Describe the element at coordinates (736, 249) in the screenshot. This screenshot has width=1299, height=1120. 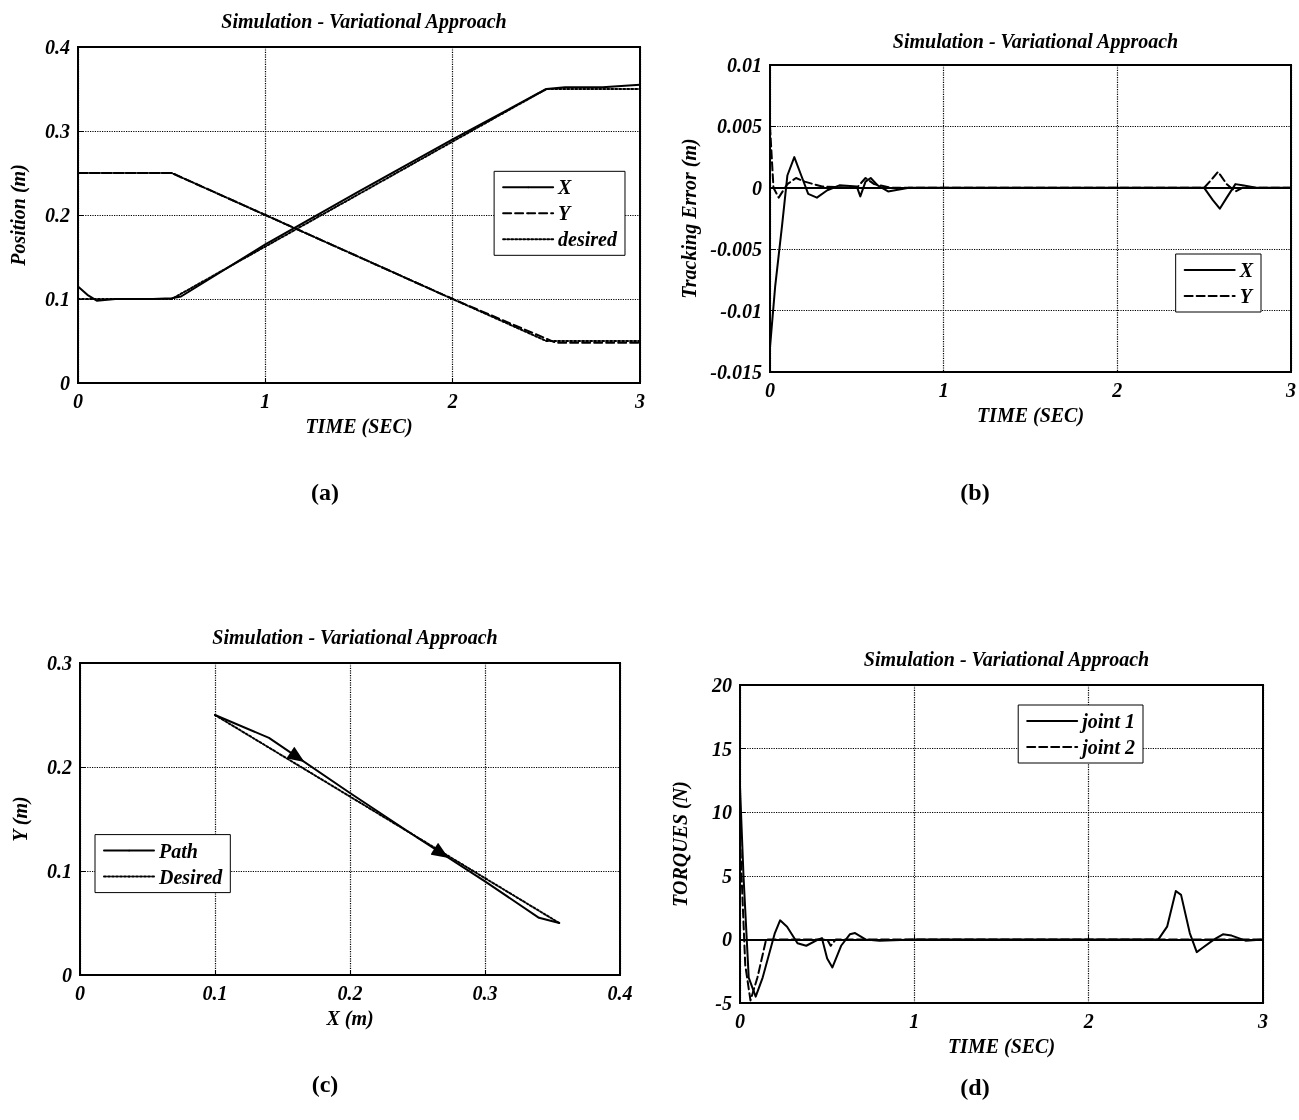
I see `y-tick-label: -0.005` at that location.